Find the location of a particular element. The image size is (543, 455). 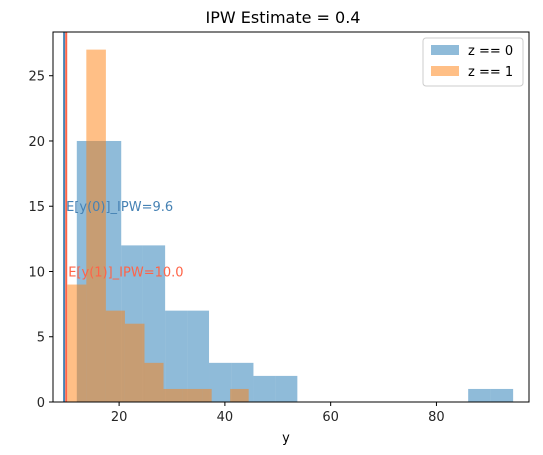

bar-series0-bin9 is located at coordinates (286, 388).